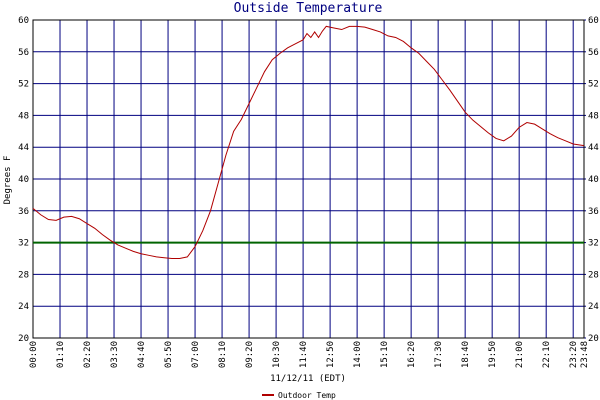  What do you see at coordinates (23, 339) in the screenshot?
I see `y-tick-label: 20` at bounding box center [23, 339].